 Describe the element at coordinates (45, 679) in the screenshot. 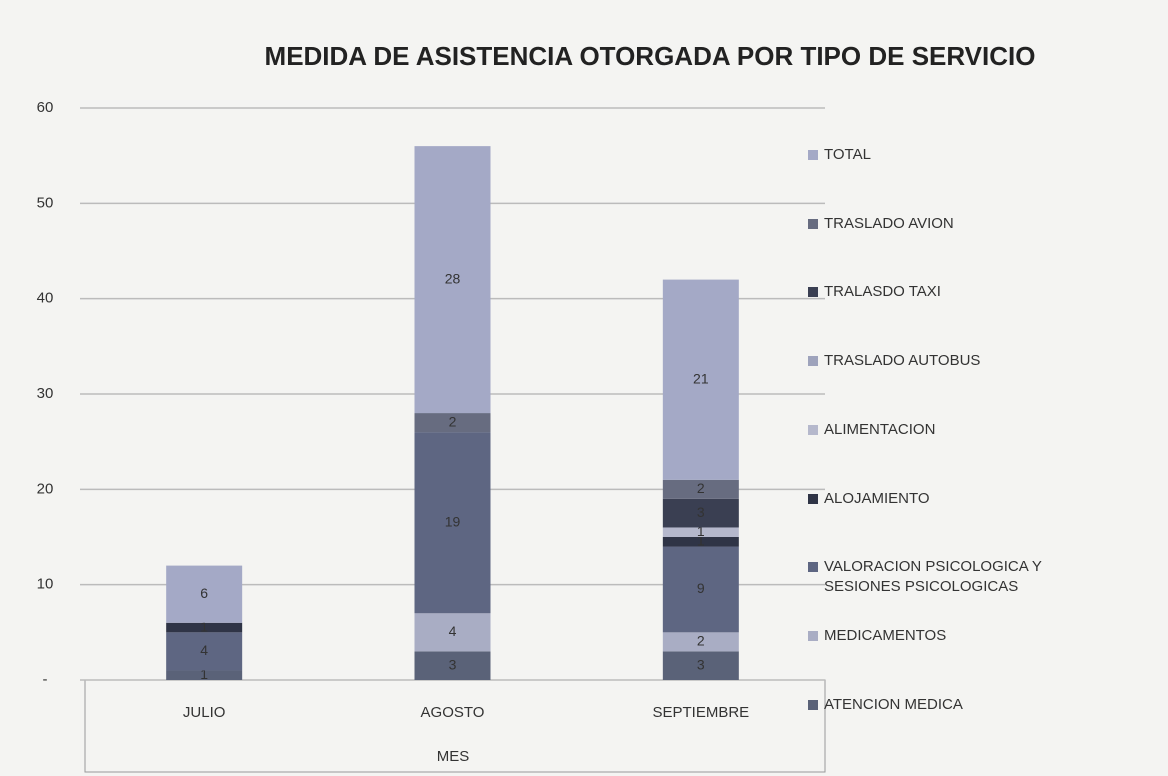

I see `y-tick-label: -` at that location.